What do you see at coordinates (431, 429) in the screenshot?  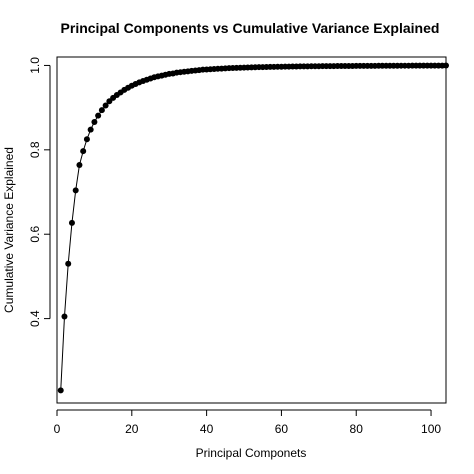 I see `x-tick-label: 100` at bounding box center [431, 429].